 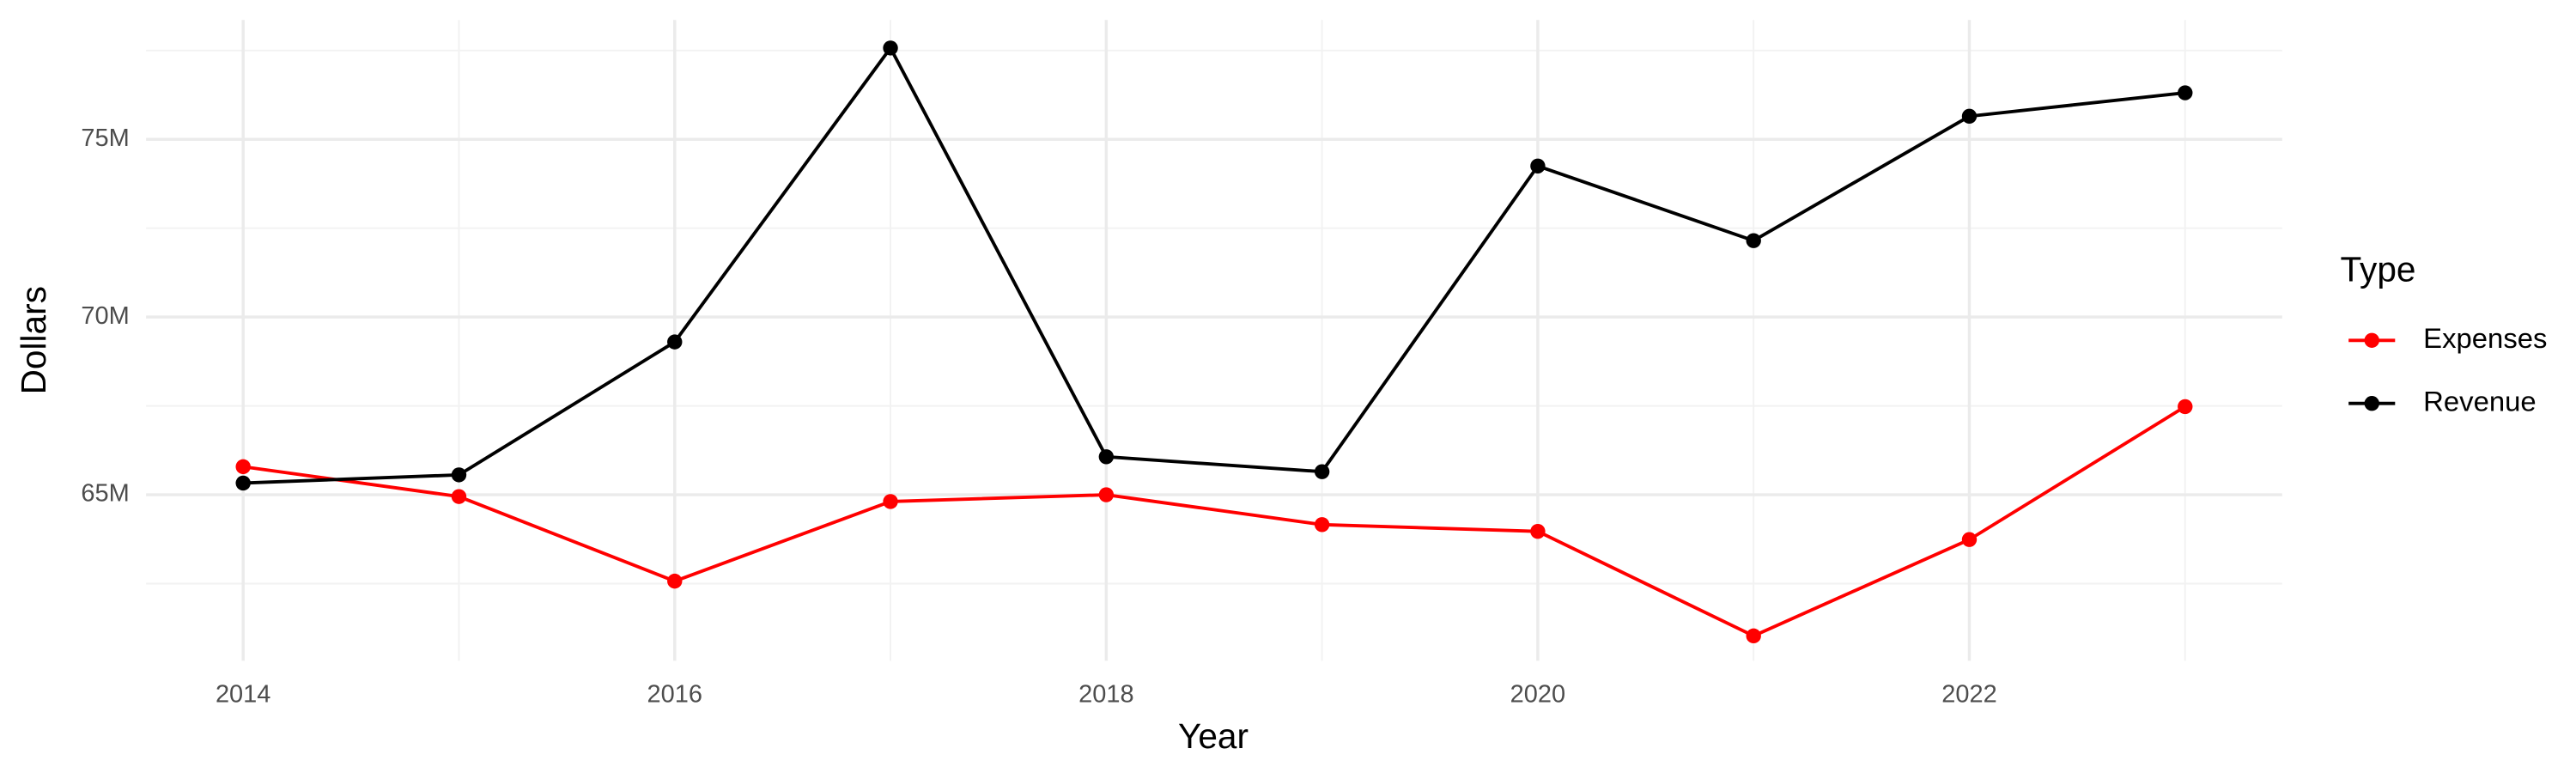 What do you see at coordinates (2480, 401) in the screenshot?
I see `legend-label: Revenue` at bounding box center [2480, 401].